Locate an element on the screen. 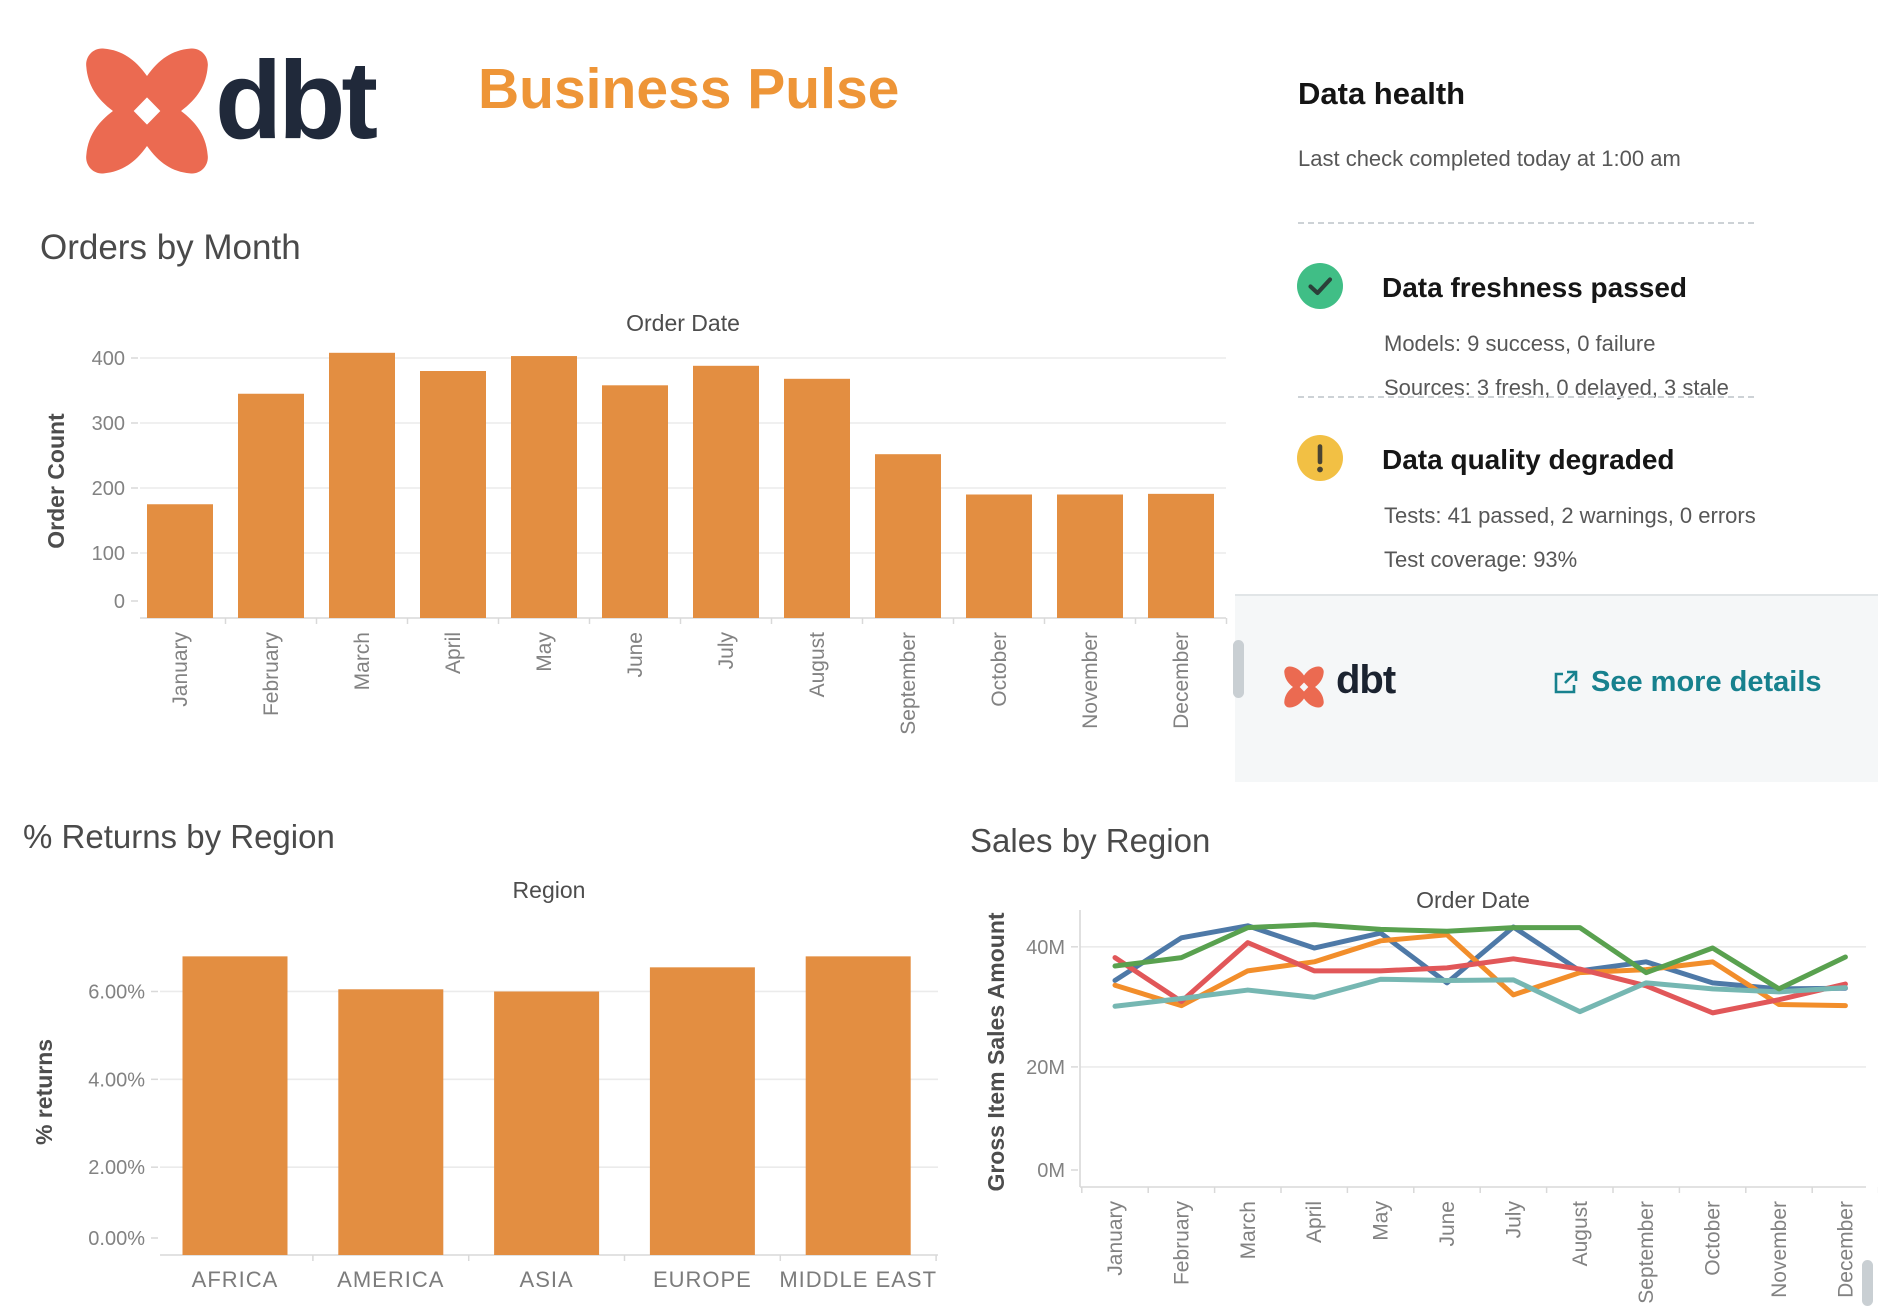  line-series-blue is located at coordinates (1480, 957).